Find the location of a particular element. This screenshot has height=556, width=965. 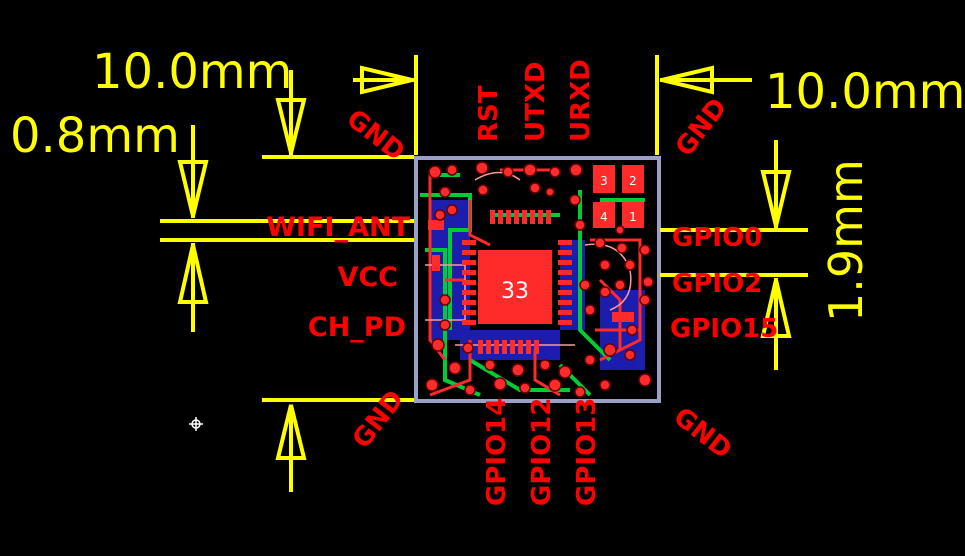

pin-label-gnd-bottom-left: GND is located at coordinates (378, 419).